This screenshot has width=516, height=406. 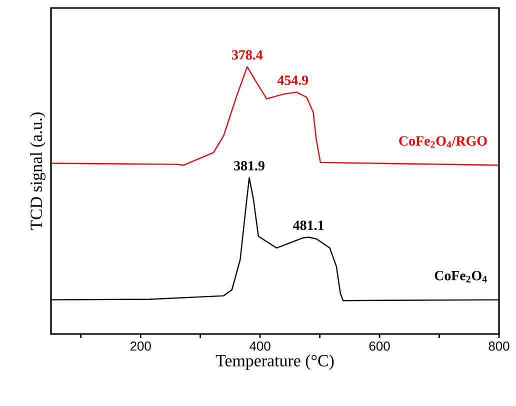 I want to click on annotation: 378.4, so click(x=247, y=55).